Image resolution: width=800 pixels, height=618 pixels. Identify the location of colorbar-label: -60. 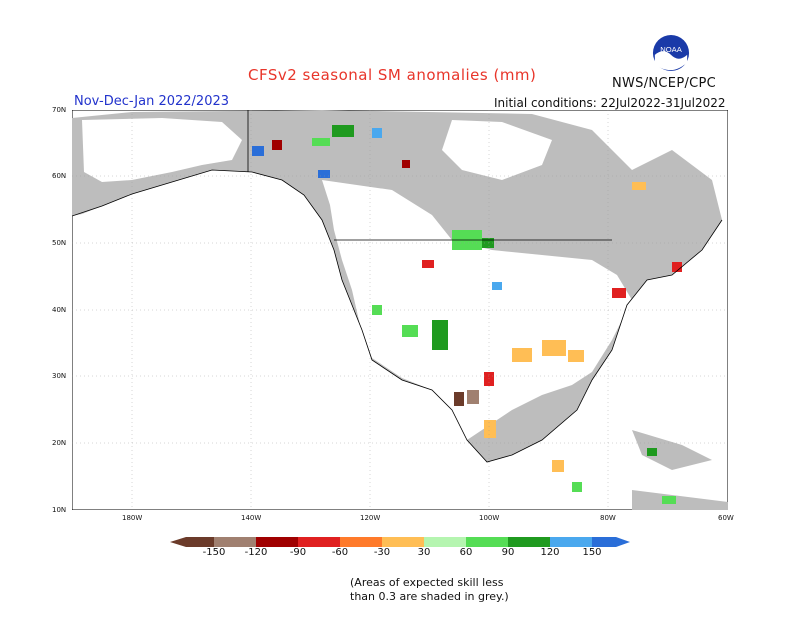
(340, 552).